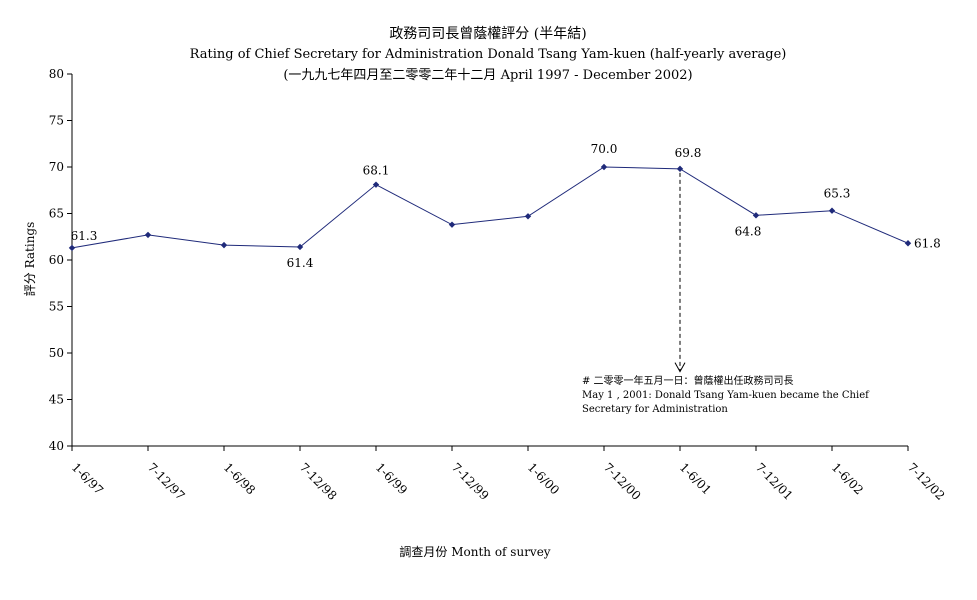 Image resolution: width=977 pixels, height=600 pixels. What do you see at coordinates (688, 153) in the screenshot?
I see `data-label: 69.8` at bounding box center [688, 153].